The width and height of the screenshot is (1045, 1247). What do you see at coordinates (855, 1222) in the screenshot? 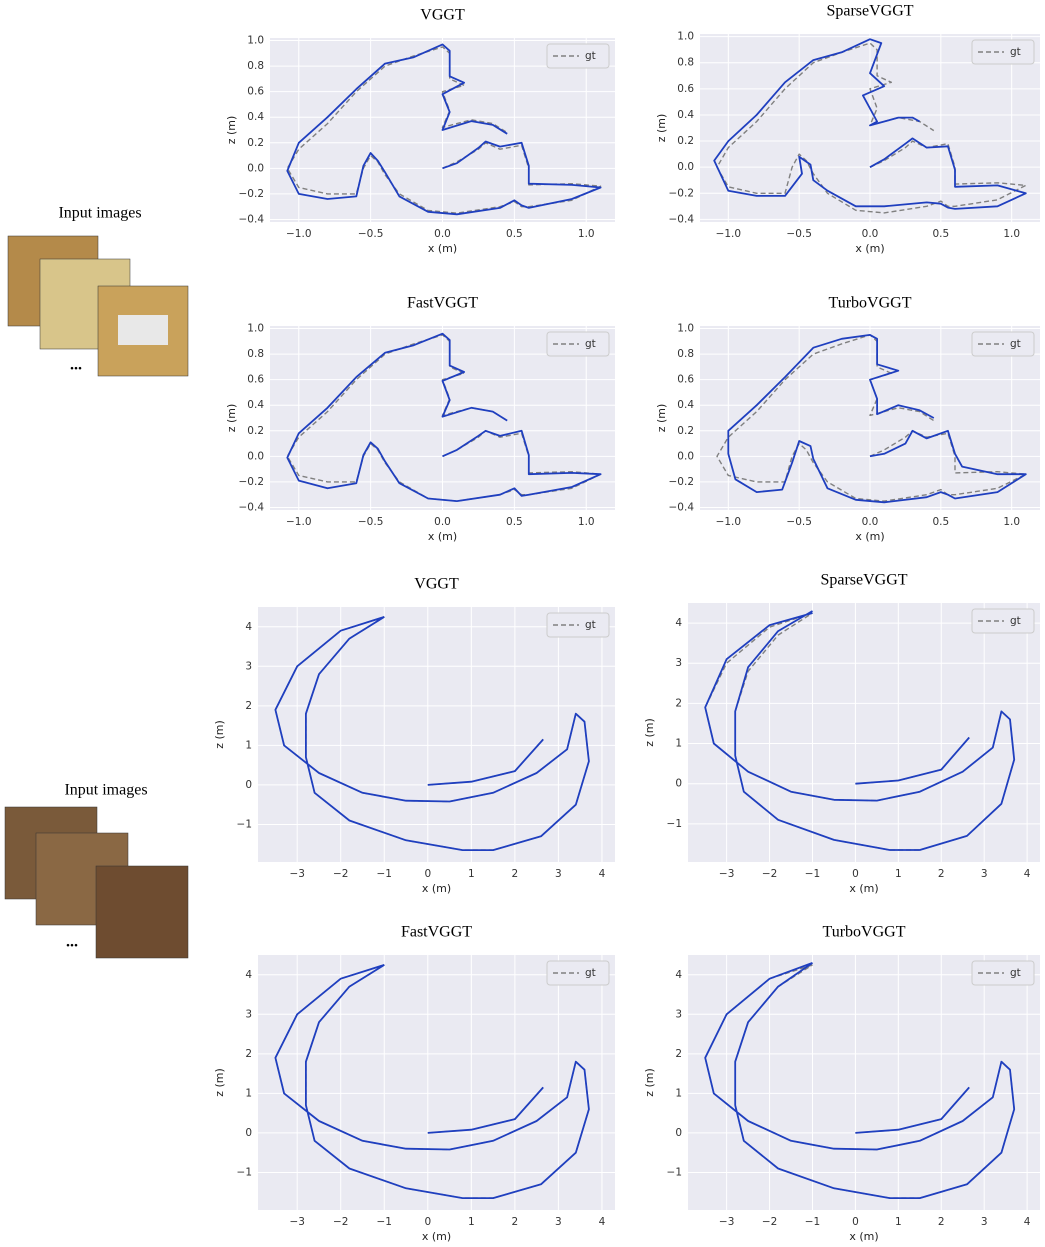
I see `x-tick-label: 0` at bounding box center [855, 1222].